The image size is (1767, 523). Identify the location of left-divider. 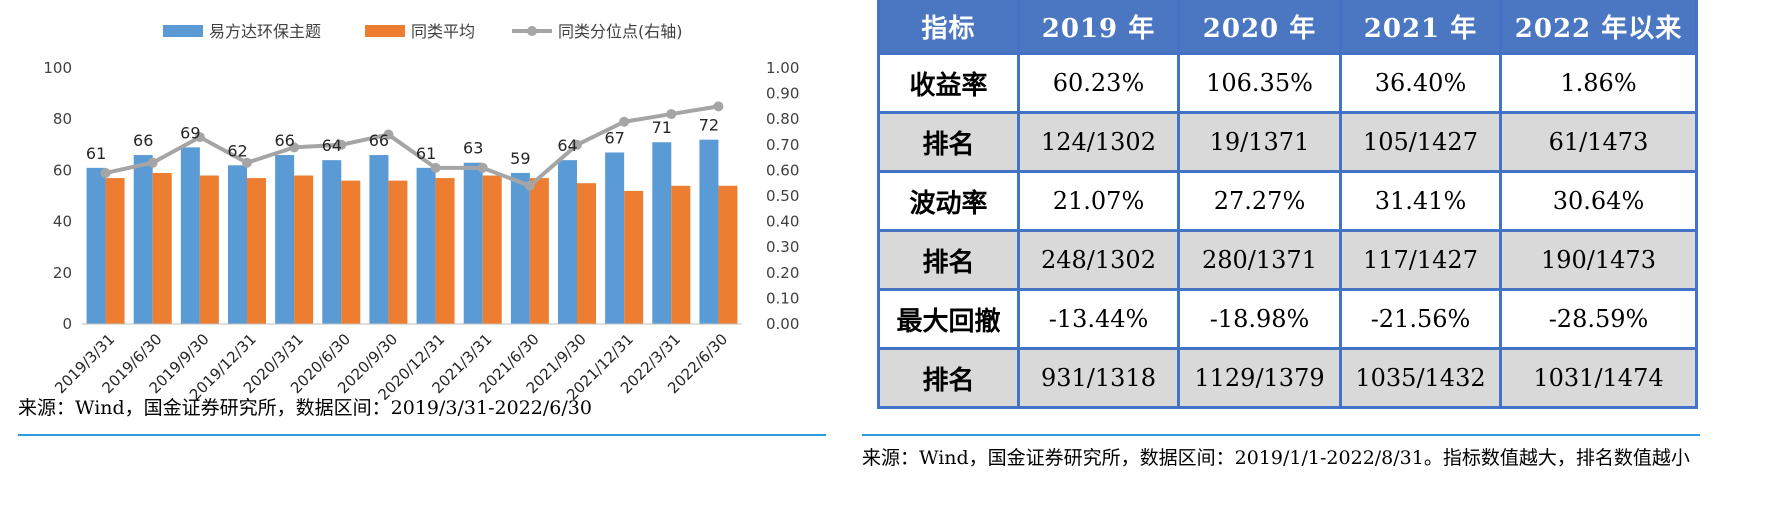
(422, 435).